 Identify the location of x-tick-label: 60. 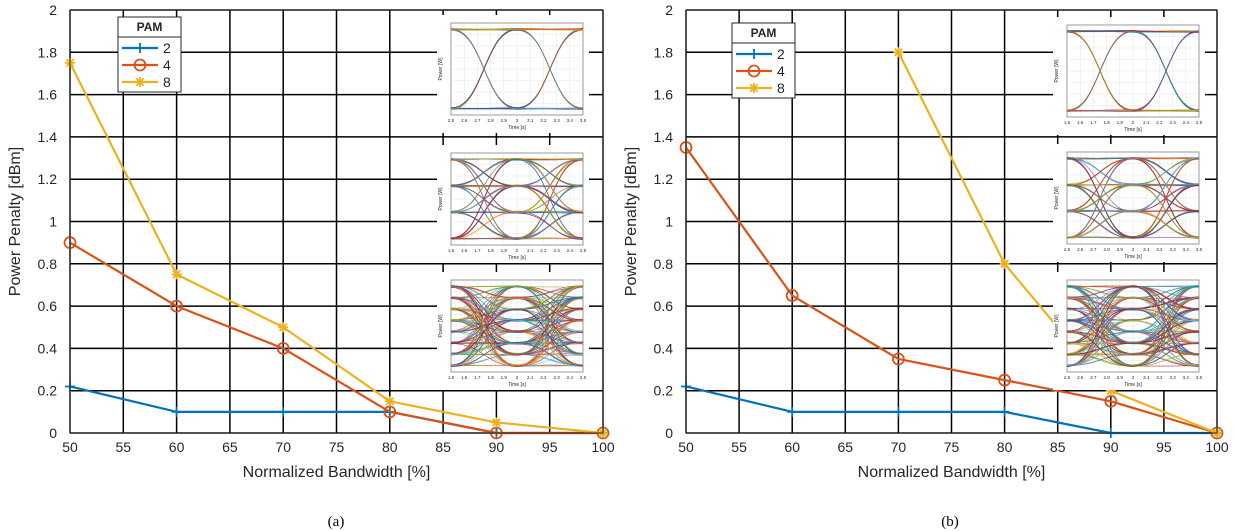
(792, 447).